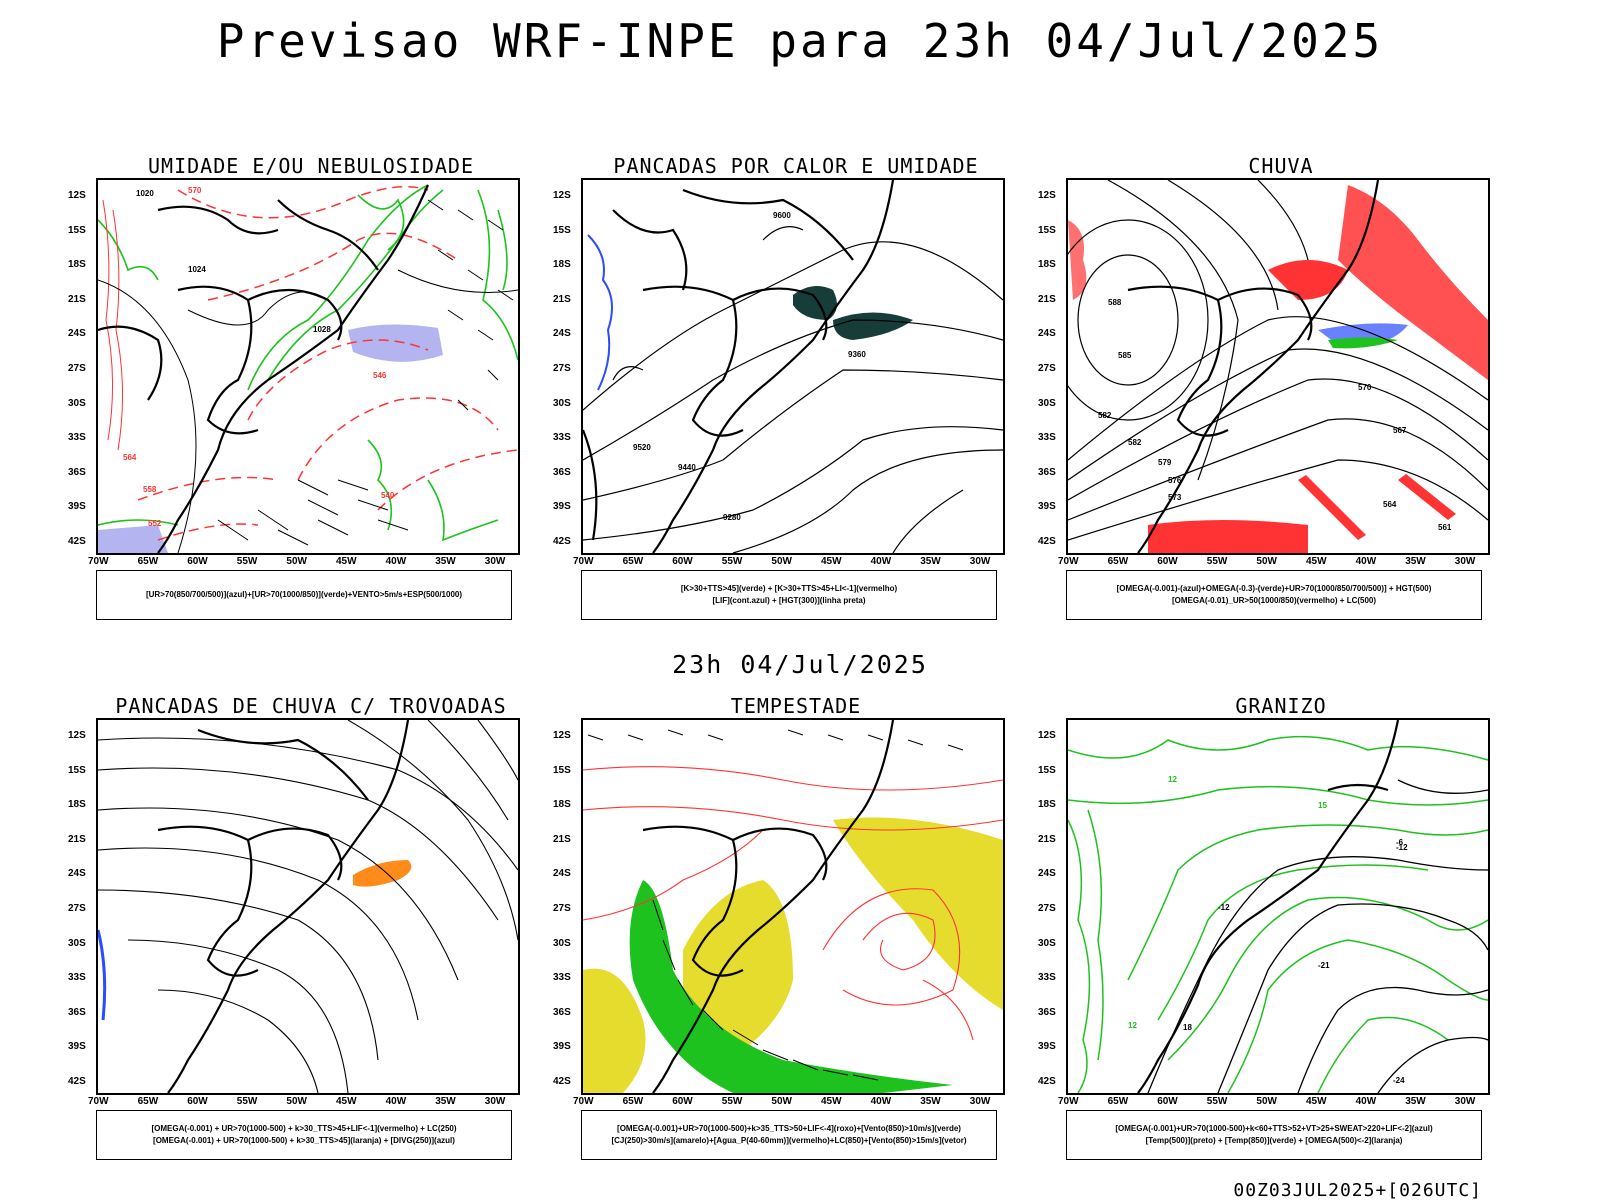 This screenshot has width=1600, height=1201. I want to click on map-svg: -12 -12 -21 -24 -6 12 12 15 18, so click(1278, 906).